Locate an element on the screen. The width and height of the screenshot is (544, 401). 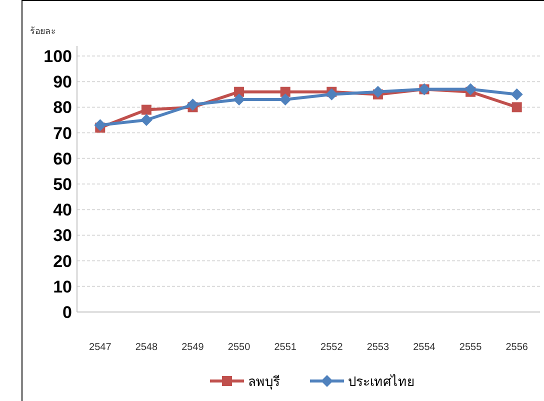
y-tick-label: 50 is located at coordinates (62, 184).